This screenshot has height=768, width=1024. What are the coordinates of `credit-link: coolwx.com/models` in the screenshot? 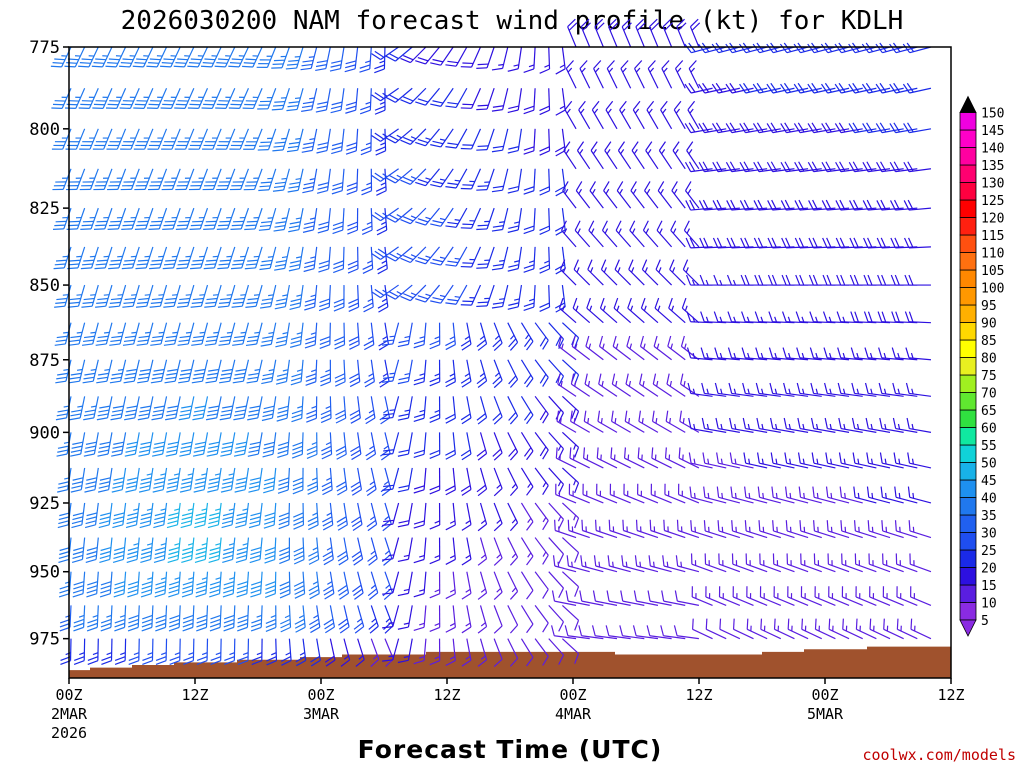 It's located at (939, 755).